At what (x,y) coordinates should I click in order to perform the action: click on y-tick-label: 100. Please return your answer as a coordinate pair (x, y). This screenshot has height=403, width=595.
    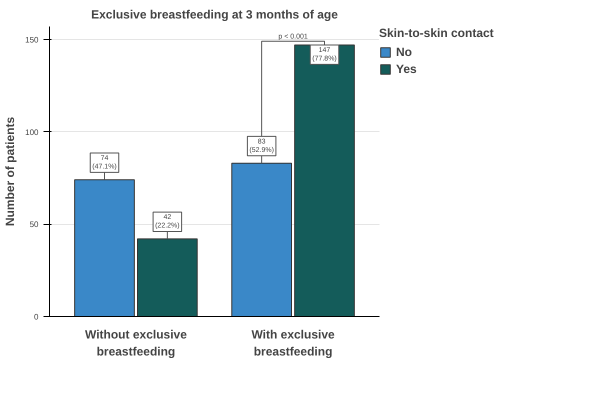
    Looking at the image, I should click on (32, 132).